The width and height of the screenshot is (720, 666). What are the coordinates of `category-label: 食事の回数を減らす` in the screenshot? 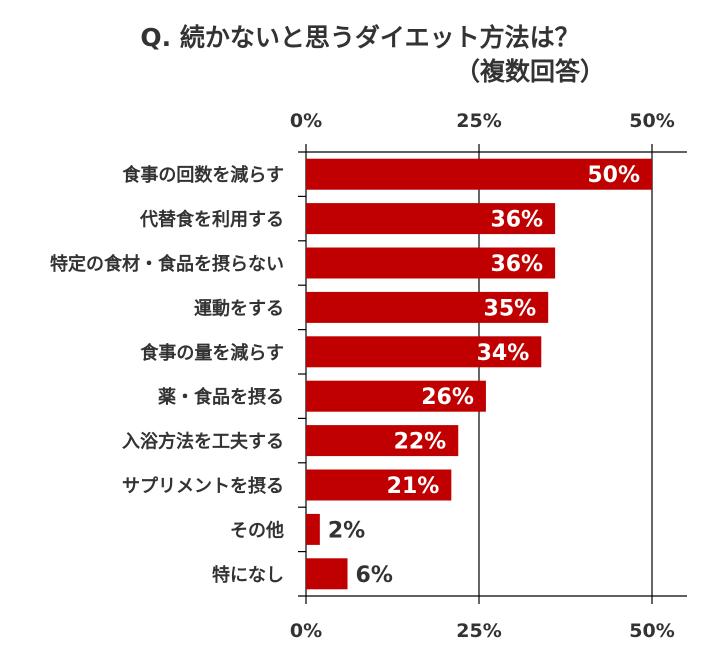 It's located at (202, 175).